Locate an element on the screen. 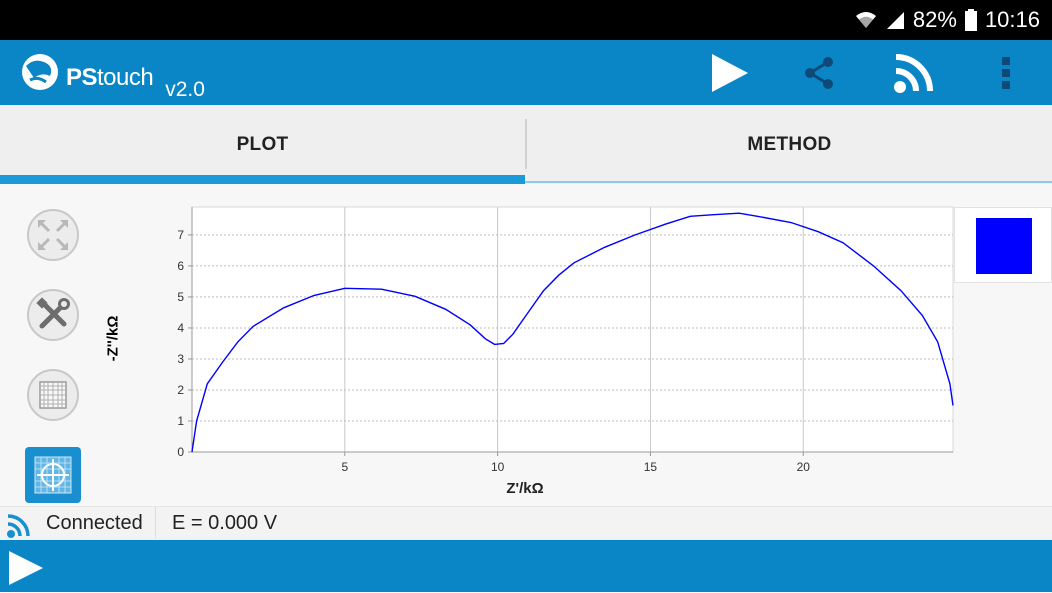 This screenshot has width=1052, height=593. x-tick-label: 10 is located at coordinates (498, 467).